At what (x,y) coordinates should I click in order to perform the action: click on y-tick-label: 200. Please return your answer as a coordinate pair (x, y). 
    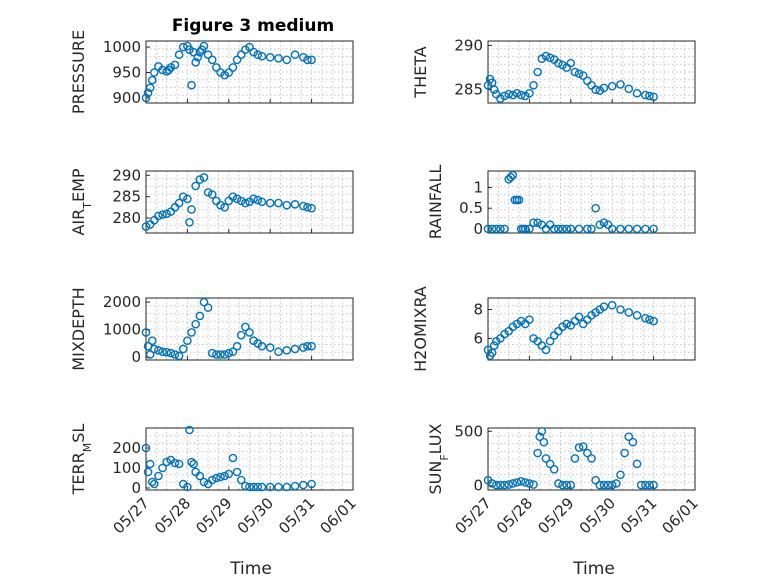
    Looking at the image, I should click on (126, 448).